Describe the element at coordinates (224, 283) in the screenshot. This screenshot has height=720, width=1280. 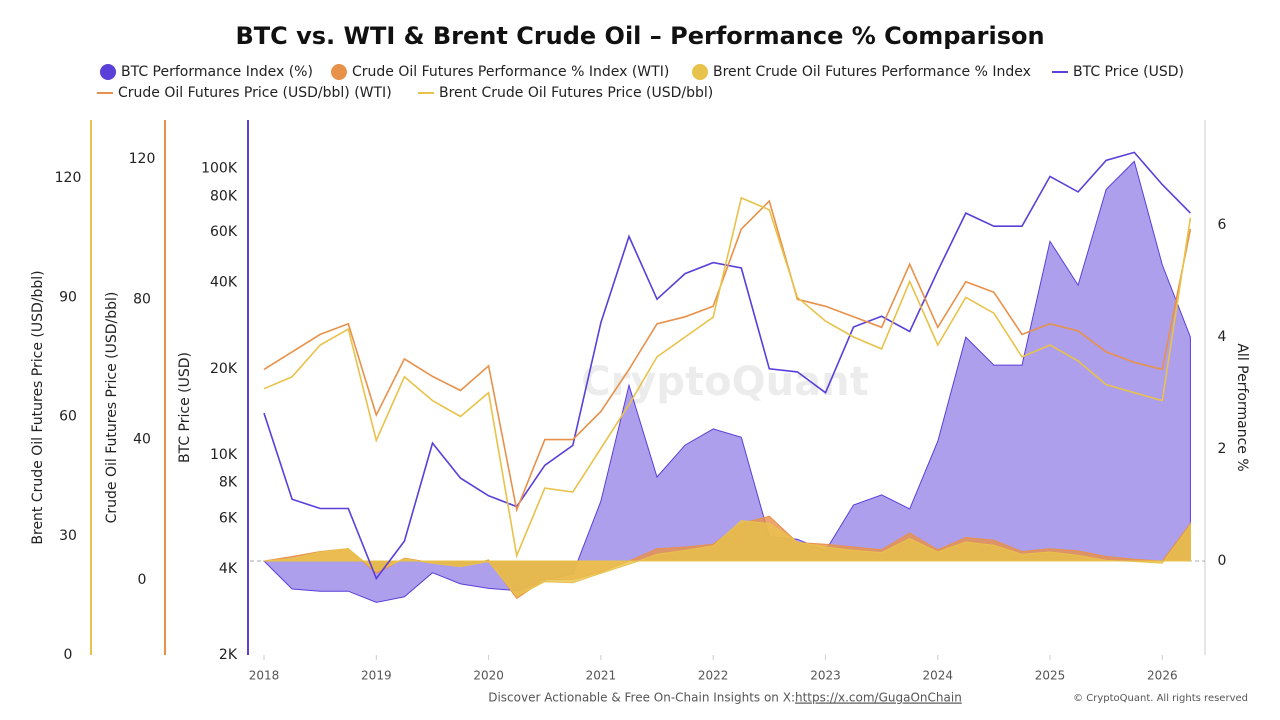
I see `y-tick-label: 40K` at that location.